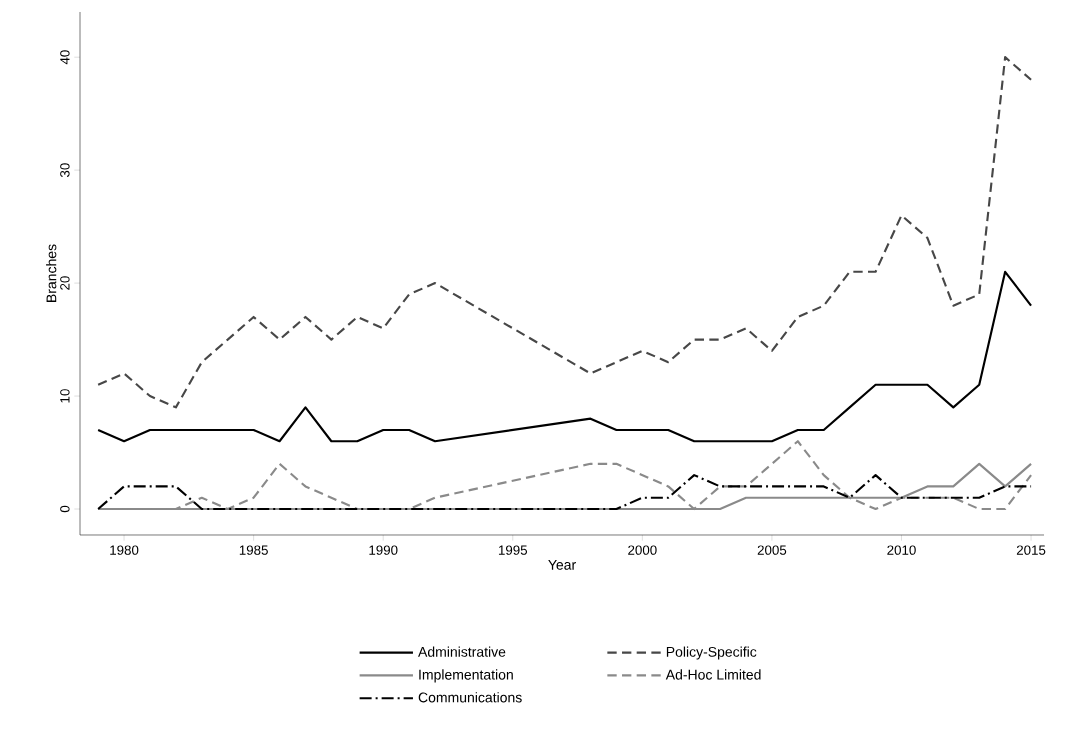 This screenshot has width=1073, height=742. Describe the element at coordinates (713, 674) in the screenshot. I see `legend-label: Ad-Hoc Limited` at that location.